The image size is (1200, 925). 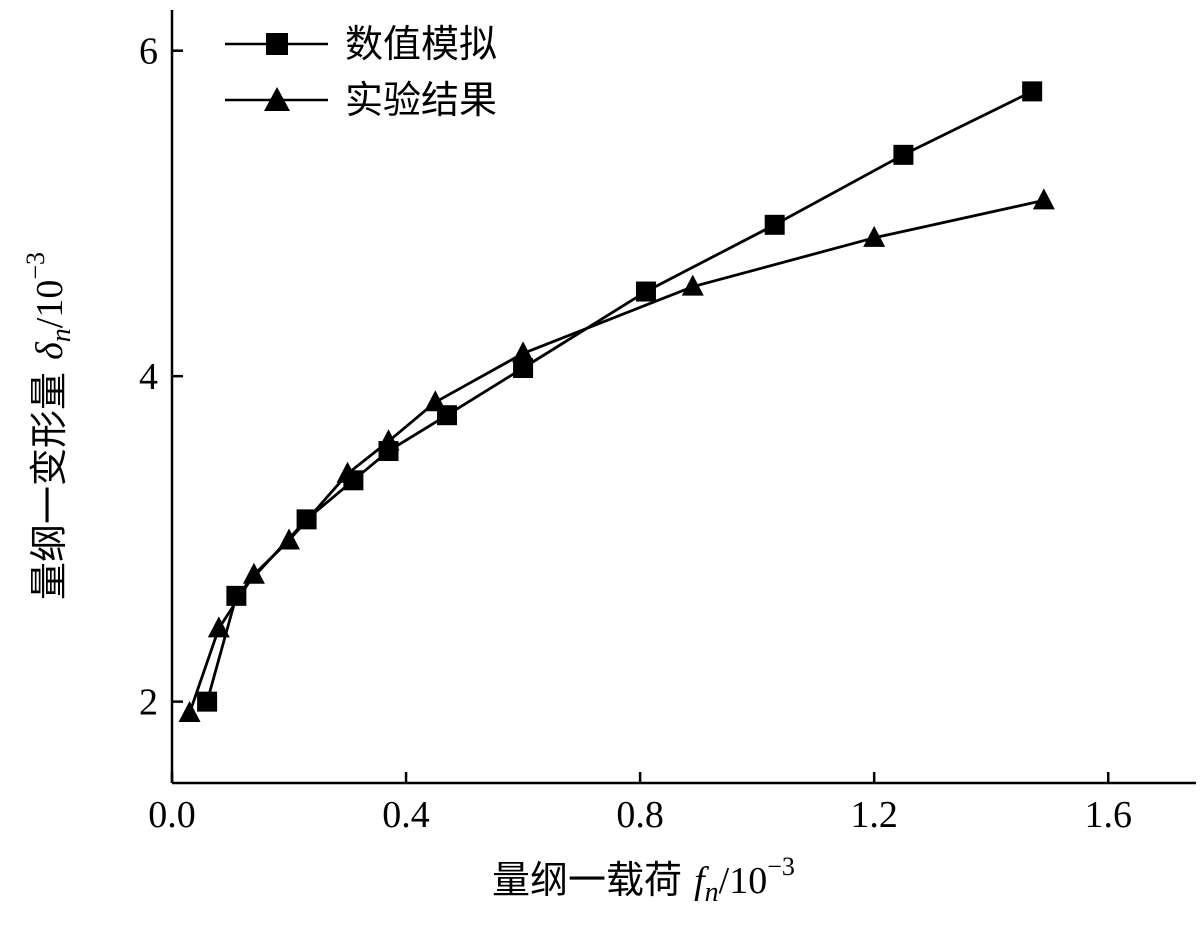 What do you see at coordinates (49, 480) in the screenshot?
I see `y-axis-label-prefix: 量纲一变形量` at bounding box center [49, 480].